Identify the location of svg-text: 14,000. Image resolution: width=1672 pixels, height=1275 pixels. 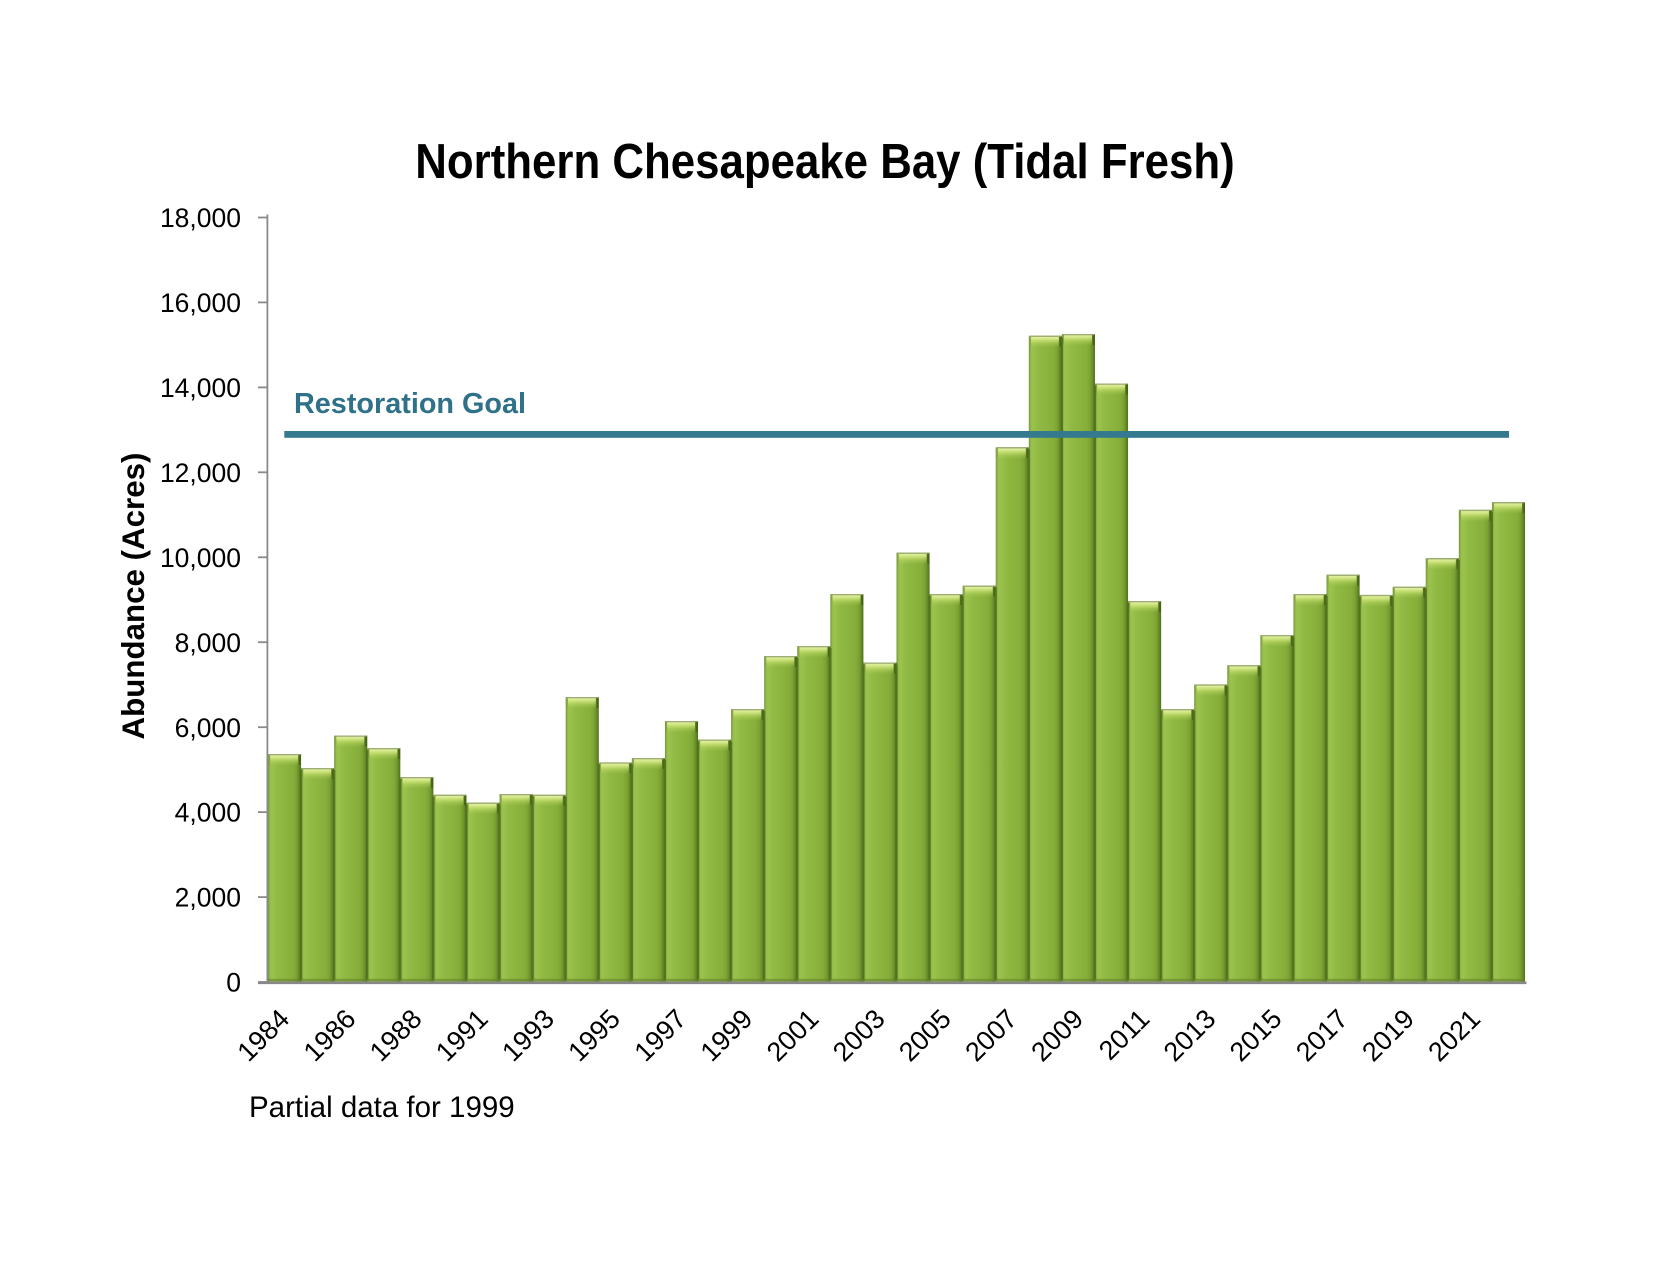
(200, 388).